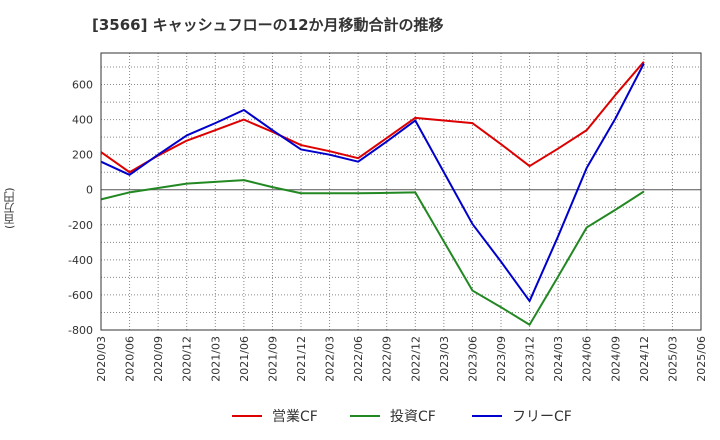 The height and width of the screenshot is (440, 720). Describe the element at coordinates (330, 359) in the screenshot. I see `x-tick-label: 2022/03` at that location.